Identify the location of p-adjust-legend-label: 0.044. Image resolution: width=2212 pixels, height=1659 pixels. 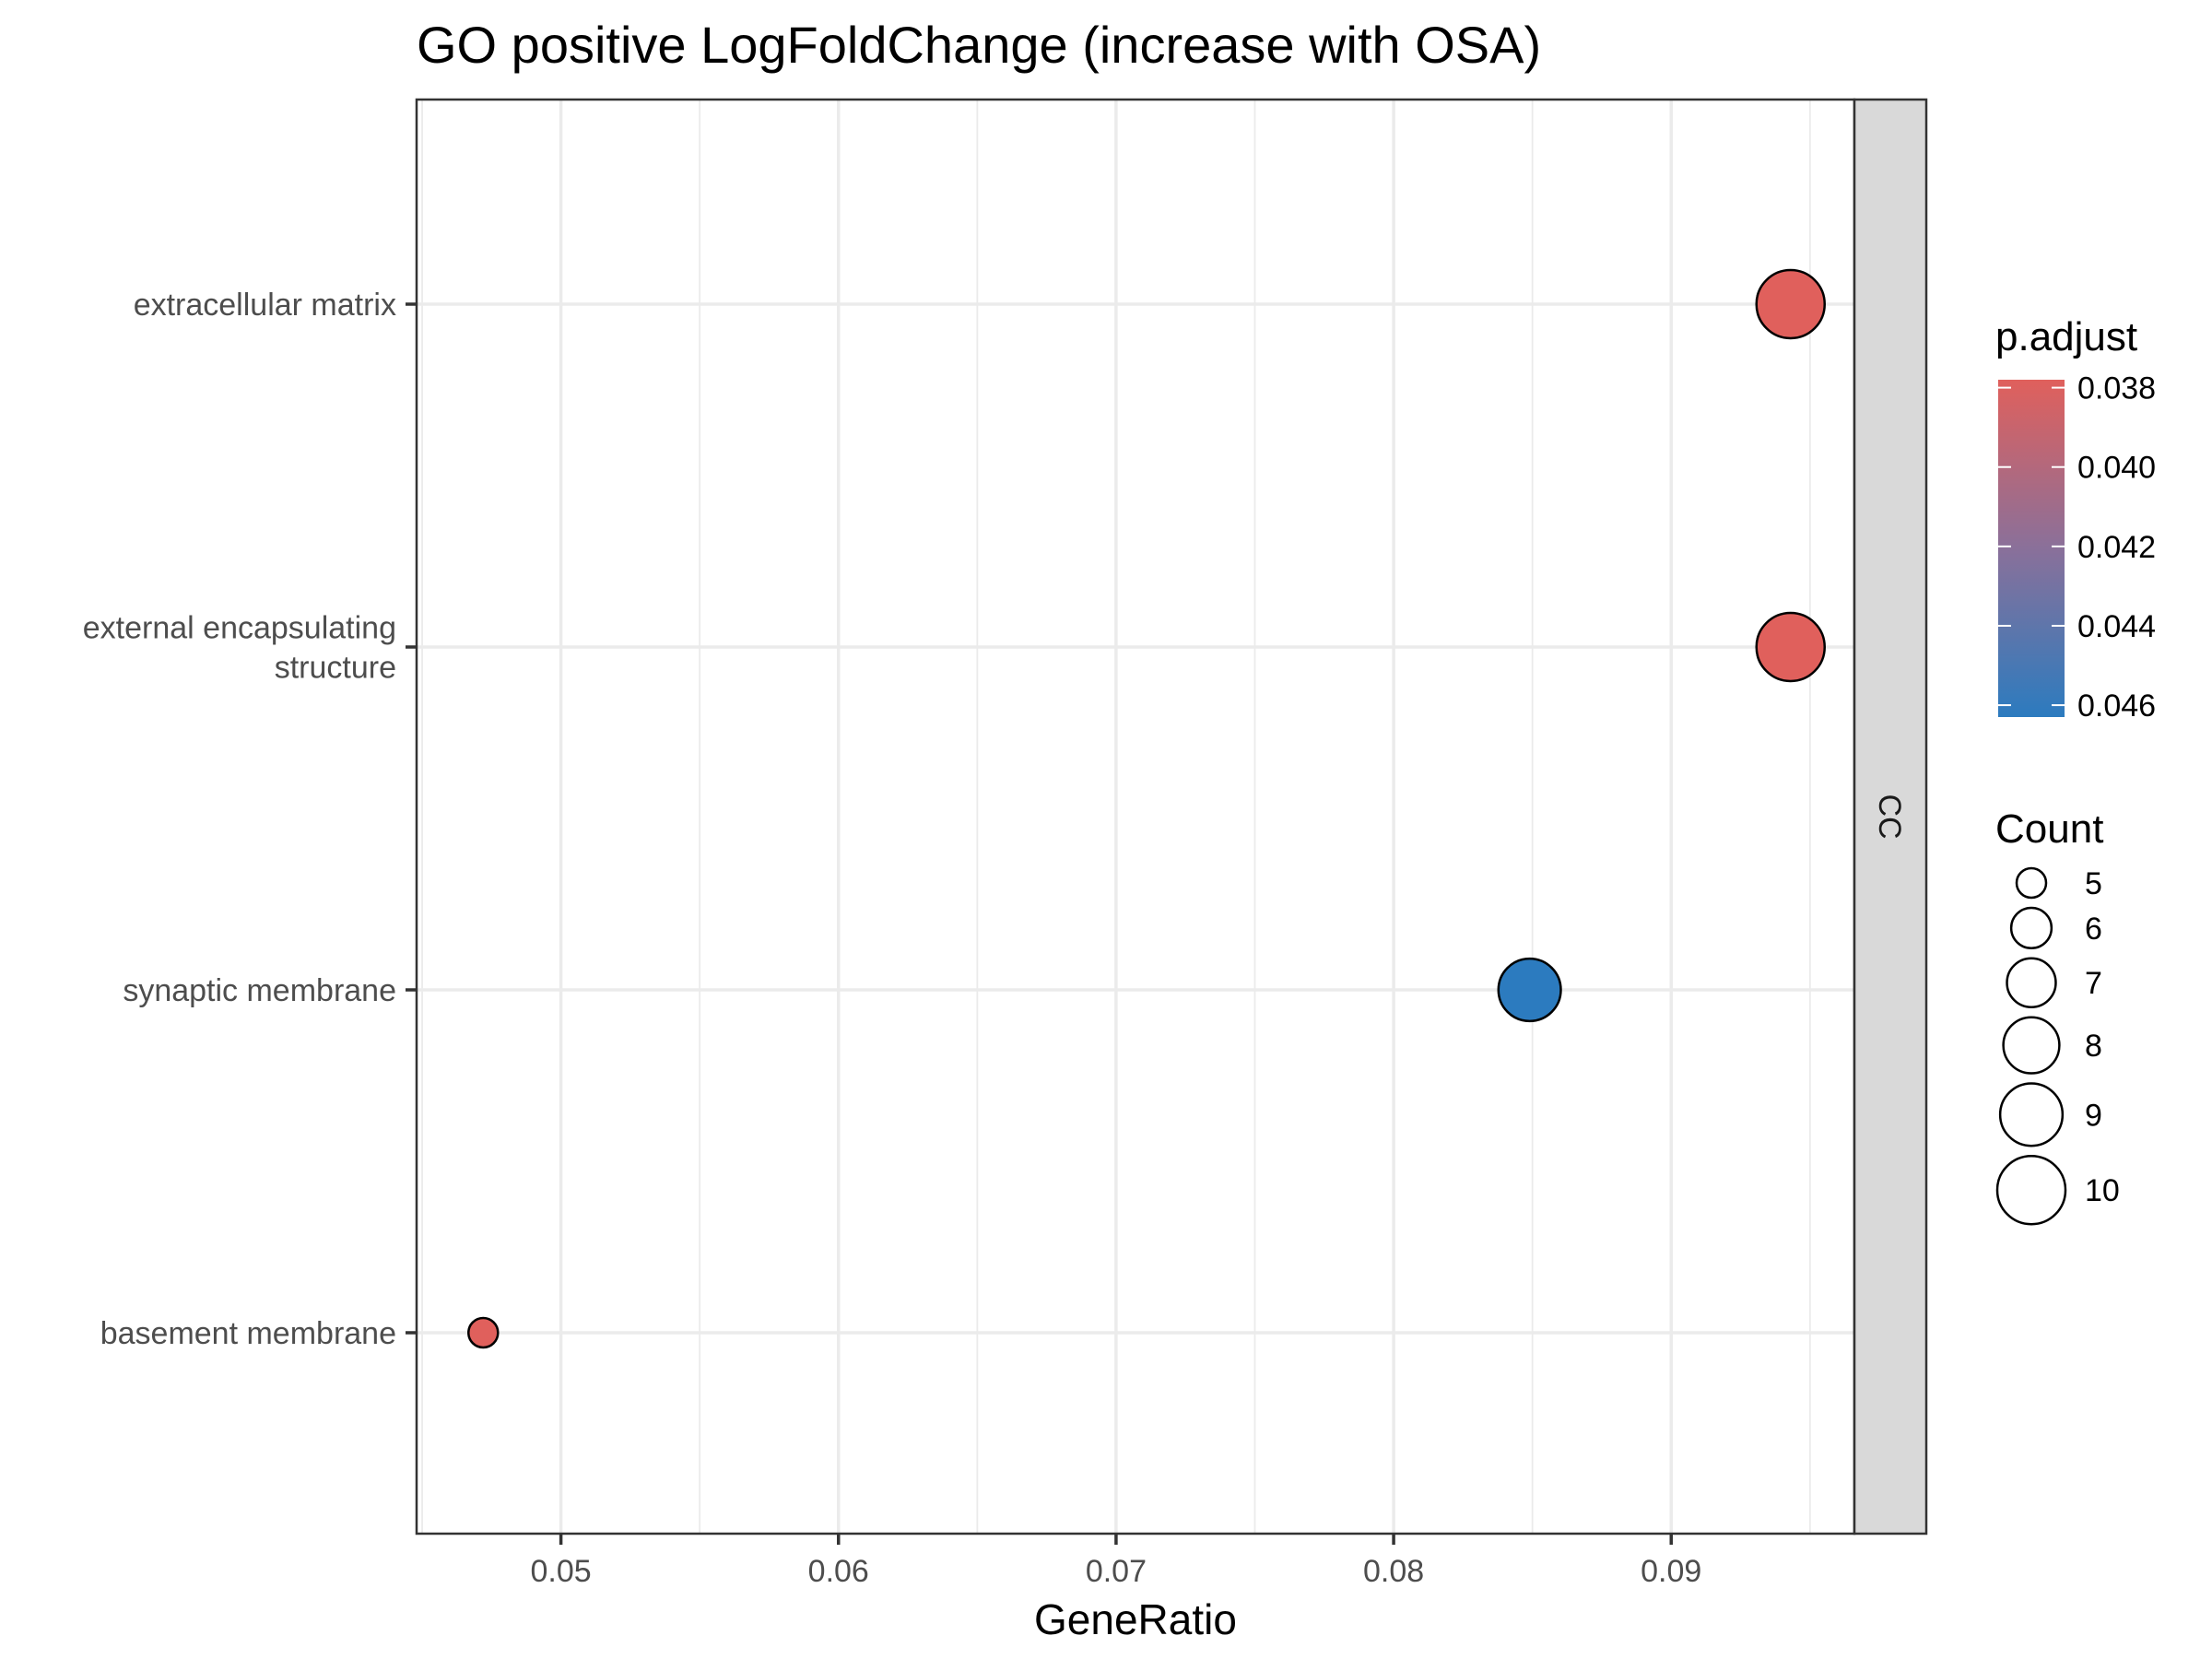
(2116, 626).